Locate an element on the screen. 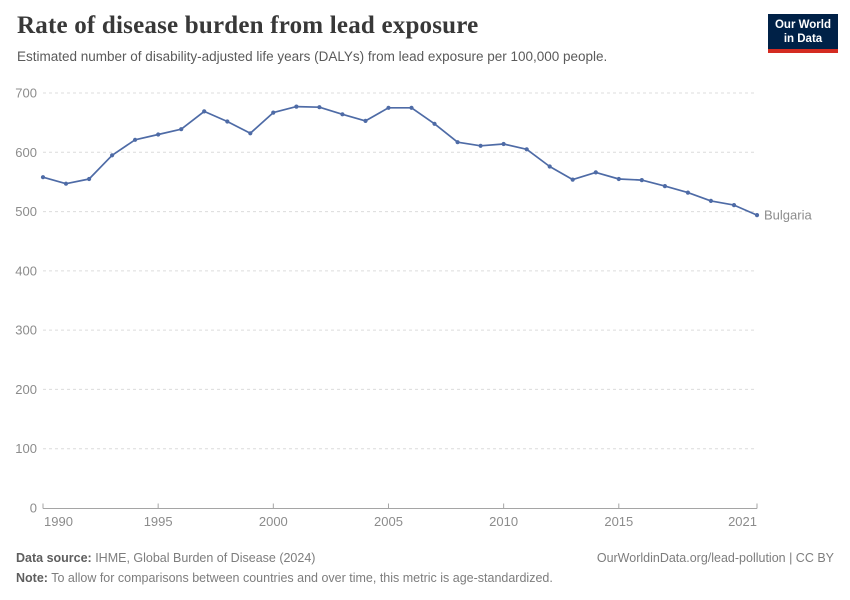  owid-logo: Our World in Data is located at coordinates (803, 34).